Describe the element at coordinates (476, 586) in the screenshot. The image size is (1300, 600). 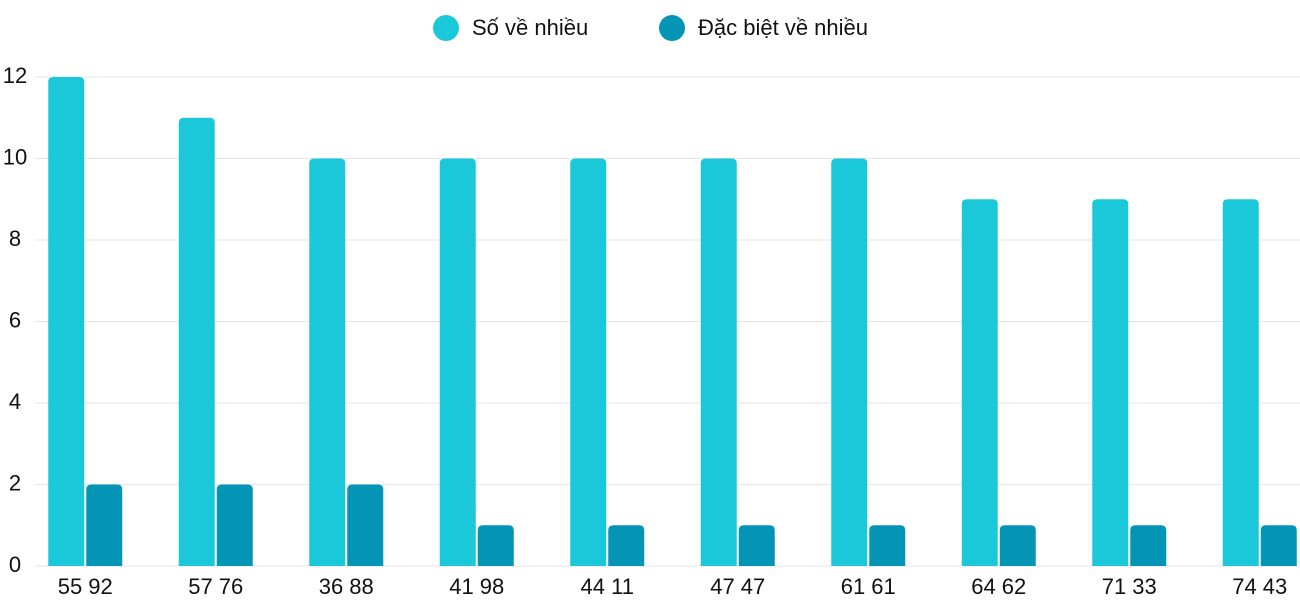
I see `x-tick-label: 41 98` at that location.